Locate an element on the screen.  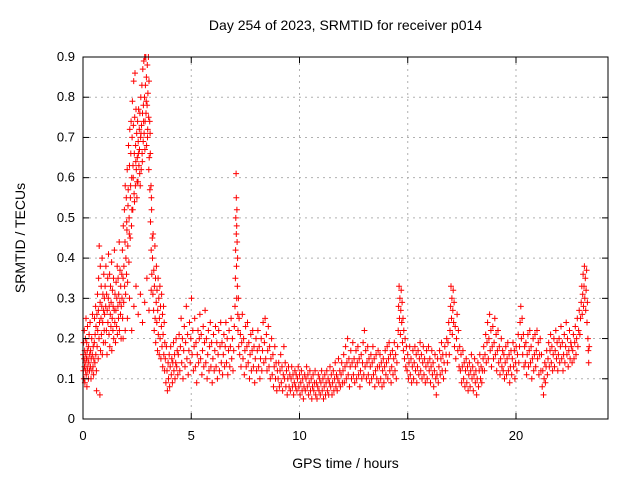
y-tick-label: 0.1 is located at coordinates (66, 378).